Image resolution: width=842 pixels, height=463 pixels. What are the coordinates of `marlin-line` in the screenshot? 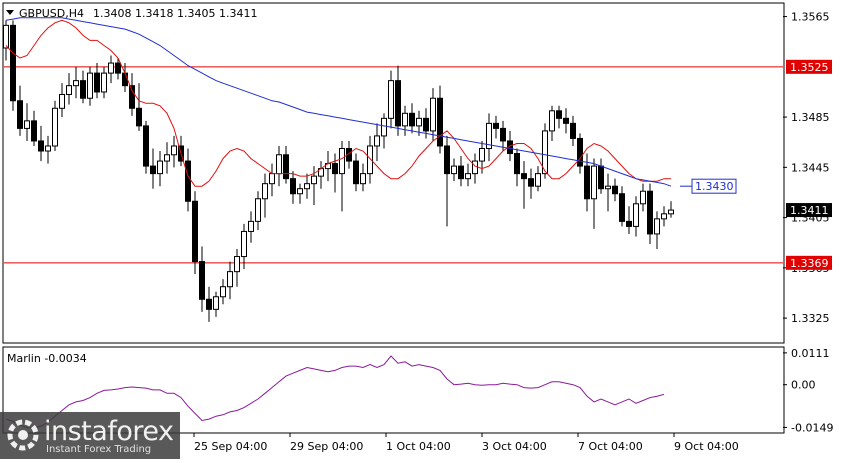 It's located at (335, 392).